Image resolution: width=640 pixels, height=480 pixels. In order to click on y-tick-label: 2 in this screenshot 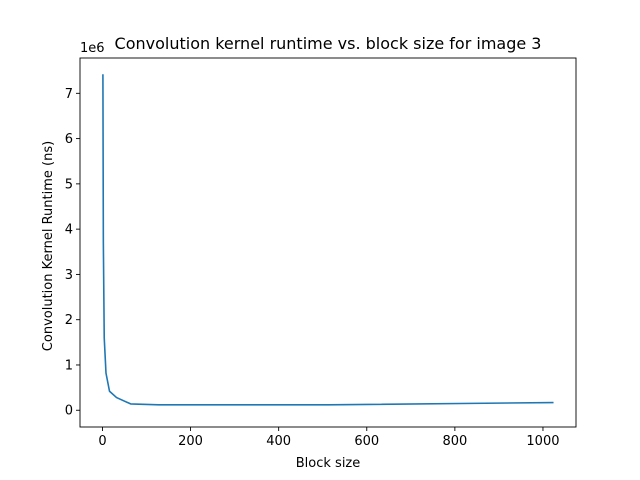, I will do `click(69, 320)`.